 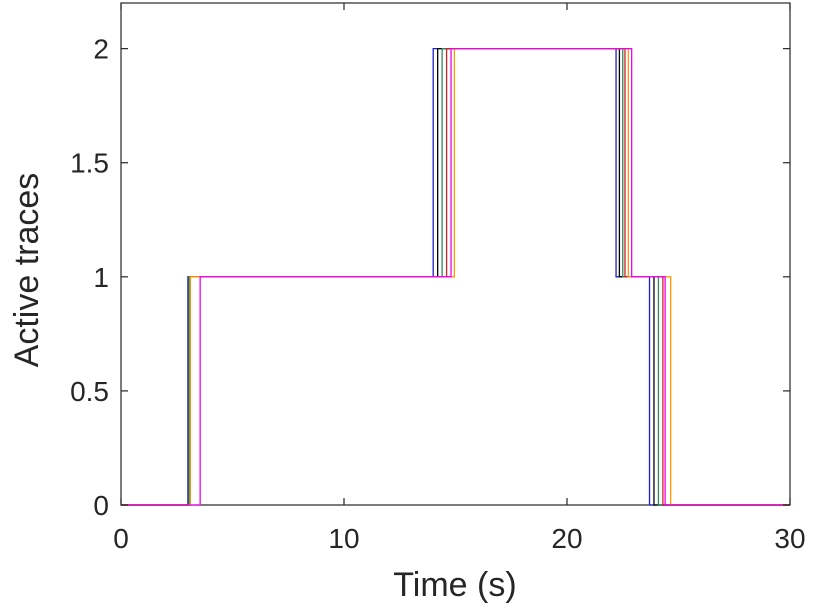 What do you see at coordinates (101, 277) in the screenshot?
I see `y-tick-label: 1` at bounding box center [101, 277].